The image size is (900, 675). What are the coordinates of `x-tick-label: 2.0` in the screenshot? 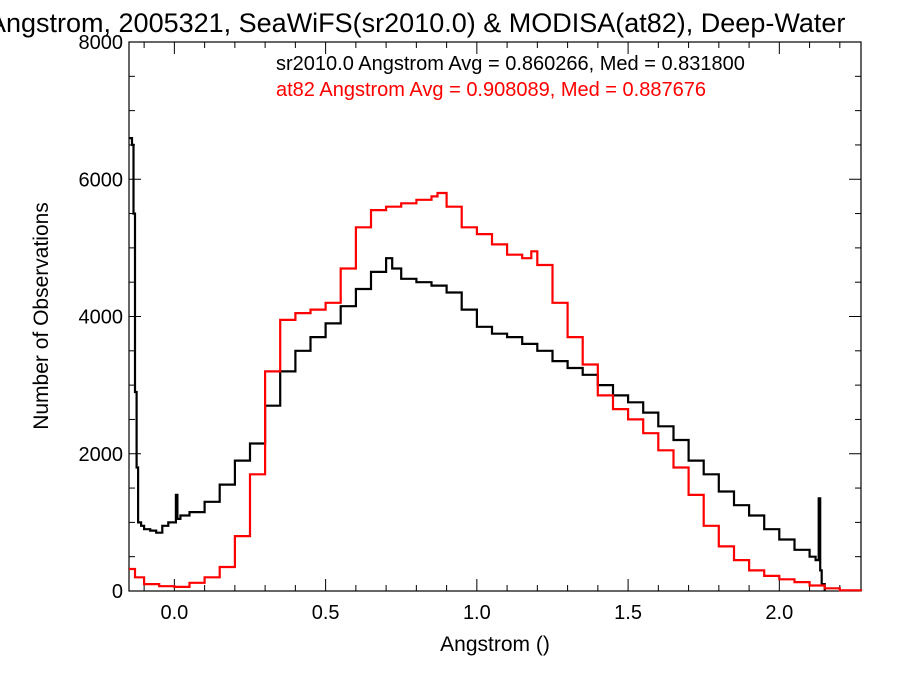 It's located at (779, 613).